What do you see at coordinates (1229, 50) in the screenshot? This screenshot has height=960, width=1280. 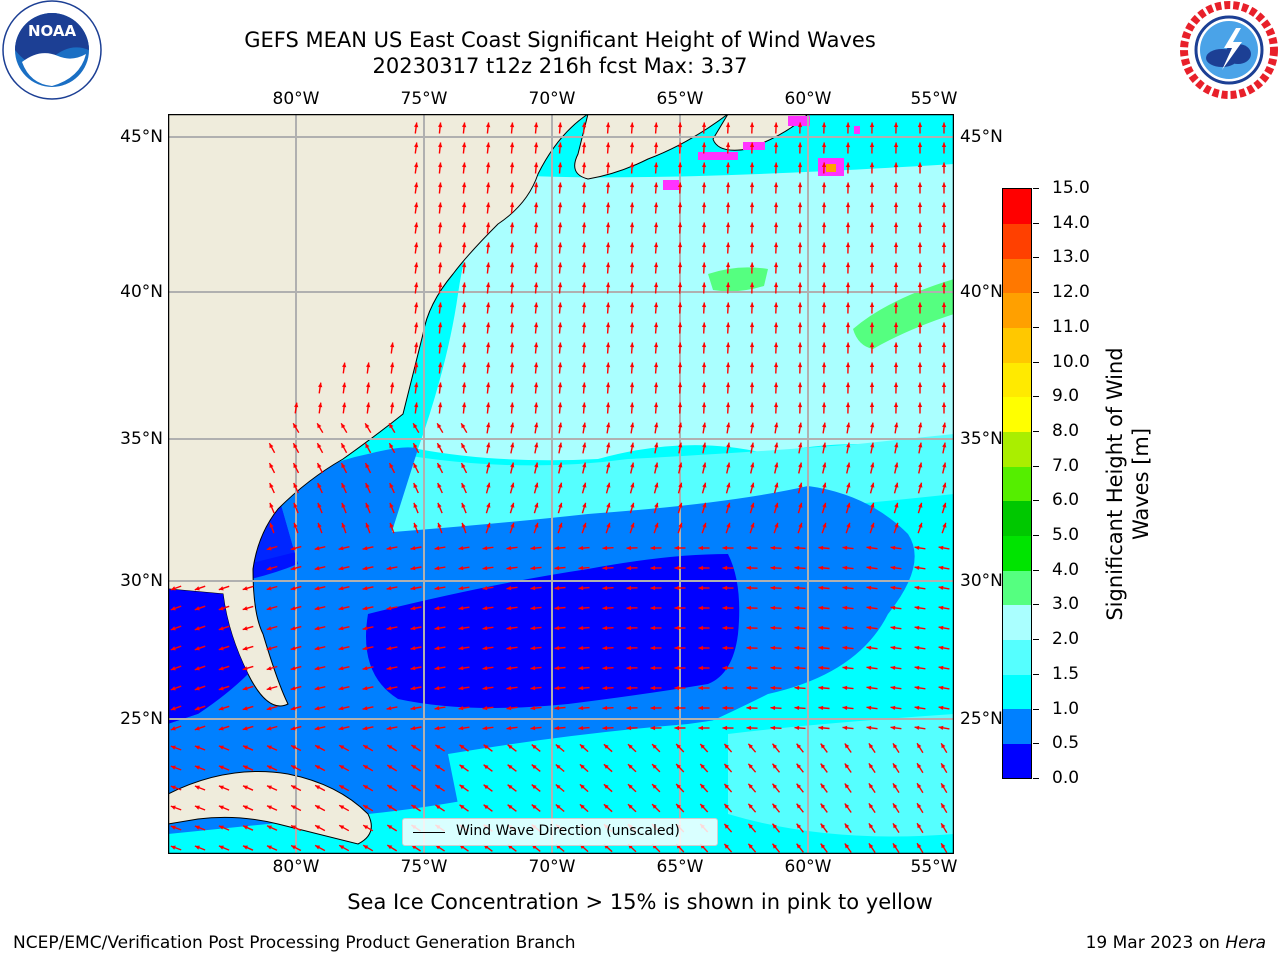 I see `nws-logo` at bounding box center [1229, 50].